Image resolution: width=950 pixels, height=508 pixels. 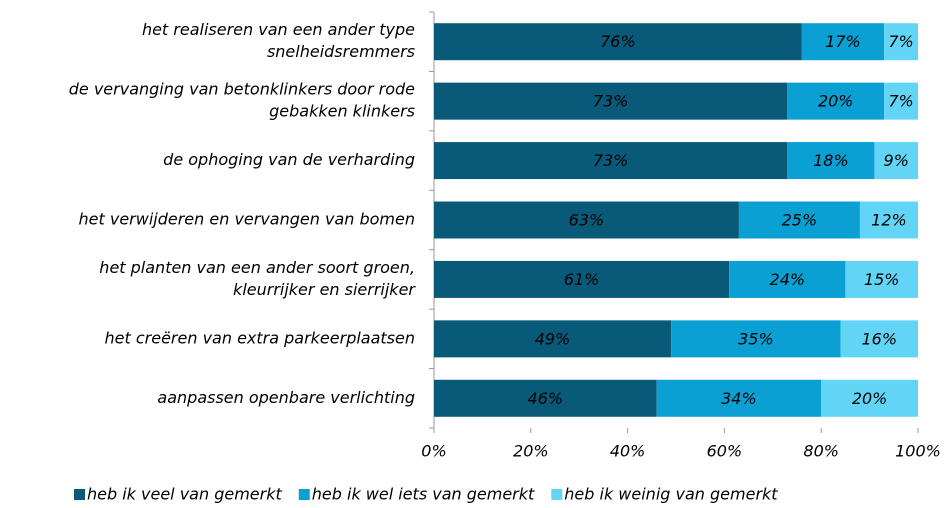 I want to click on x-tick-label: 0%, so click(x=433, y=451).